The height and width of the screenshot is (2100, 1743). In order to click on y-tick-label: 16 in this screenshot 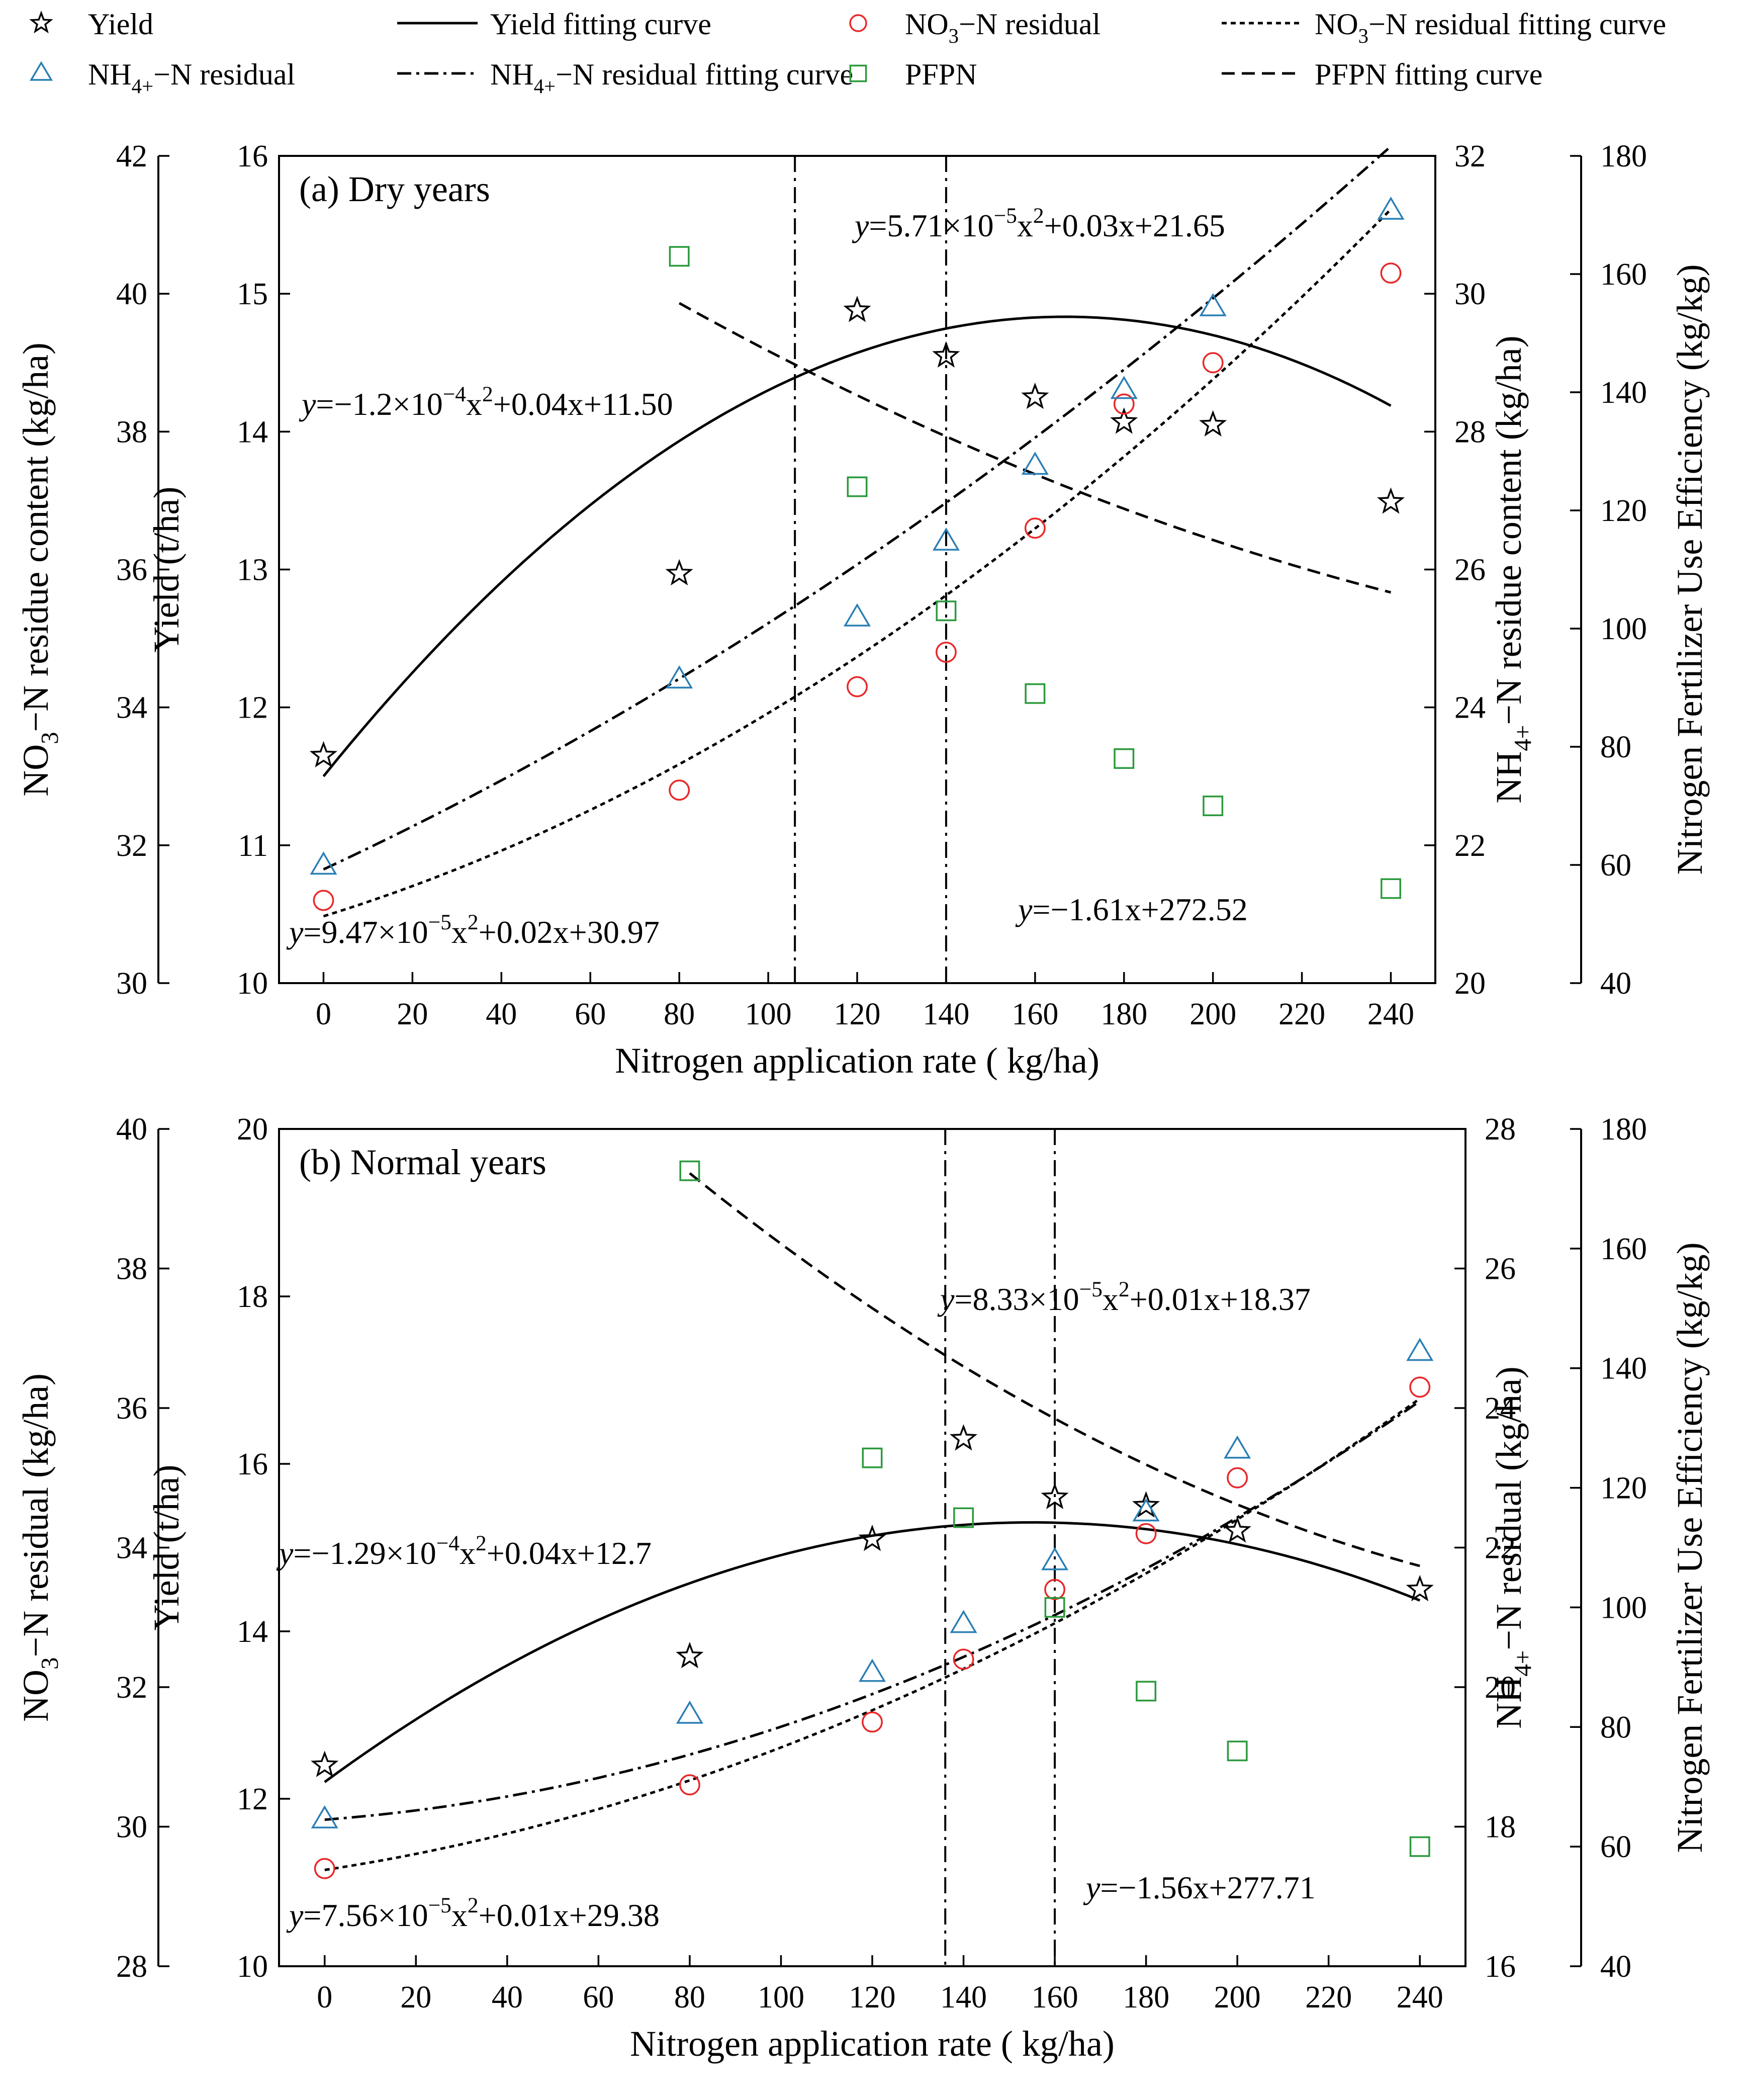, I will do `click(1501, 1967)`.